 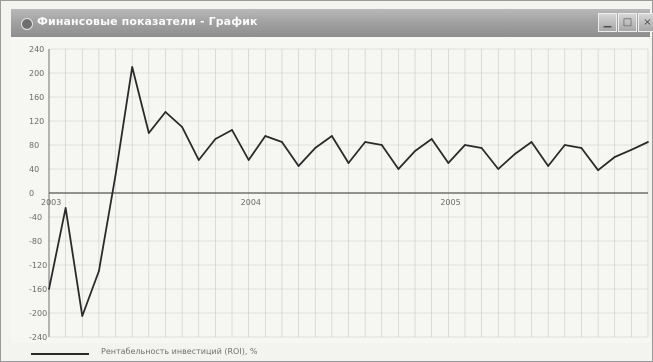 I want to click on minimize-icon: ▁, so click(x=607, y=22).